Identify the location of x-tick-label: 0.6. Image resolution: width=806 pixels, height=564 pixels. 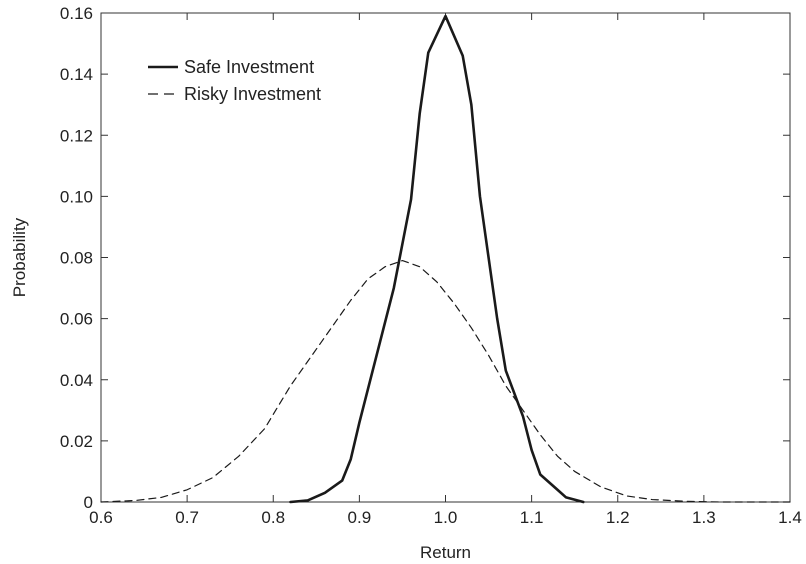
(101, 517).